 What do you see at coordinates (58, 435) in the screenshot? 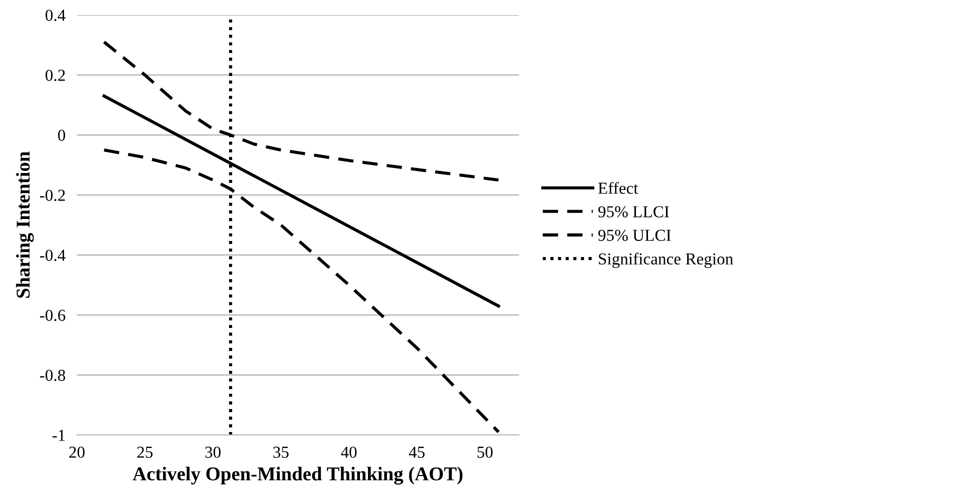
I see `y-tick-label: -1` at bounding box center [58, 435].